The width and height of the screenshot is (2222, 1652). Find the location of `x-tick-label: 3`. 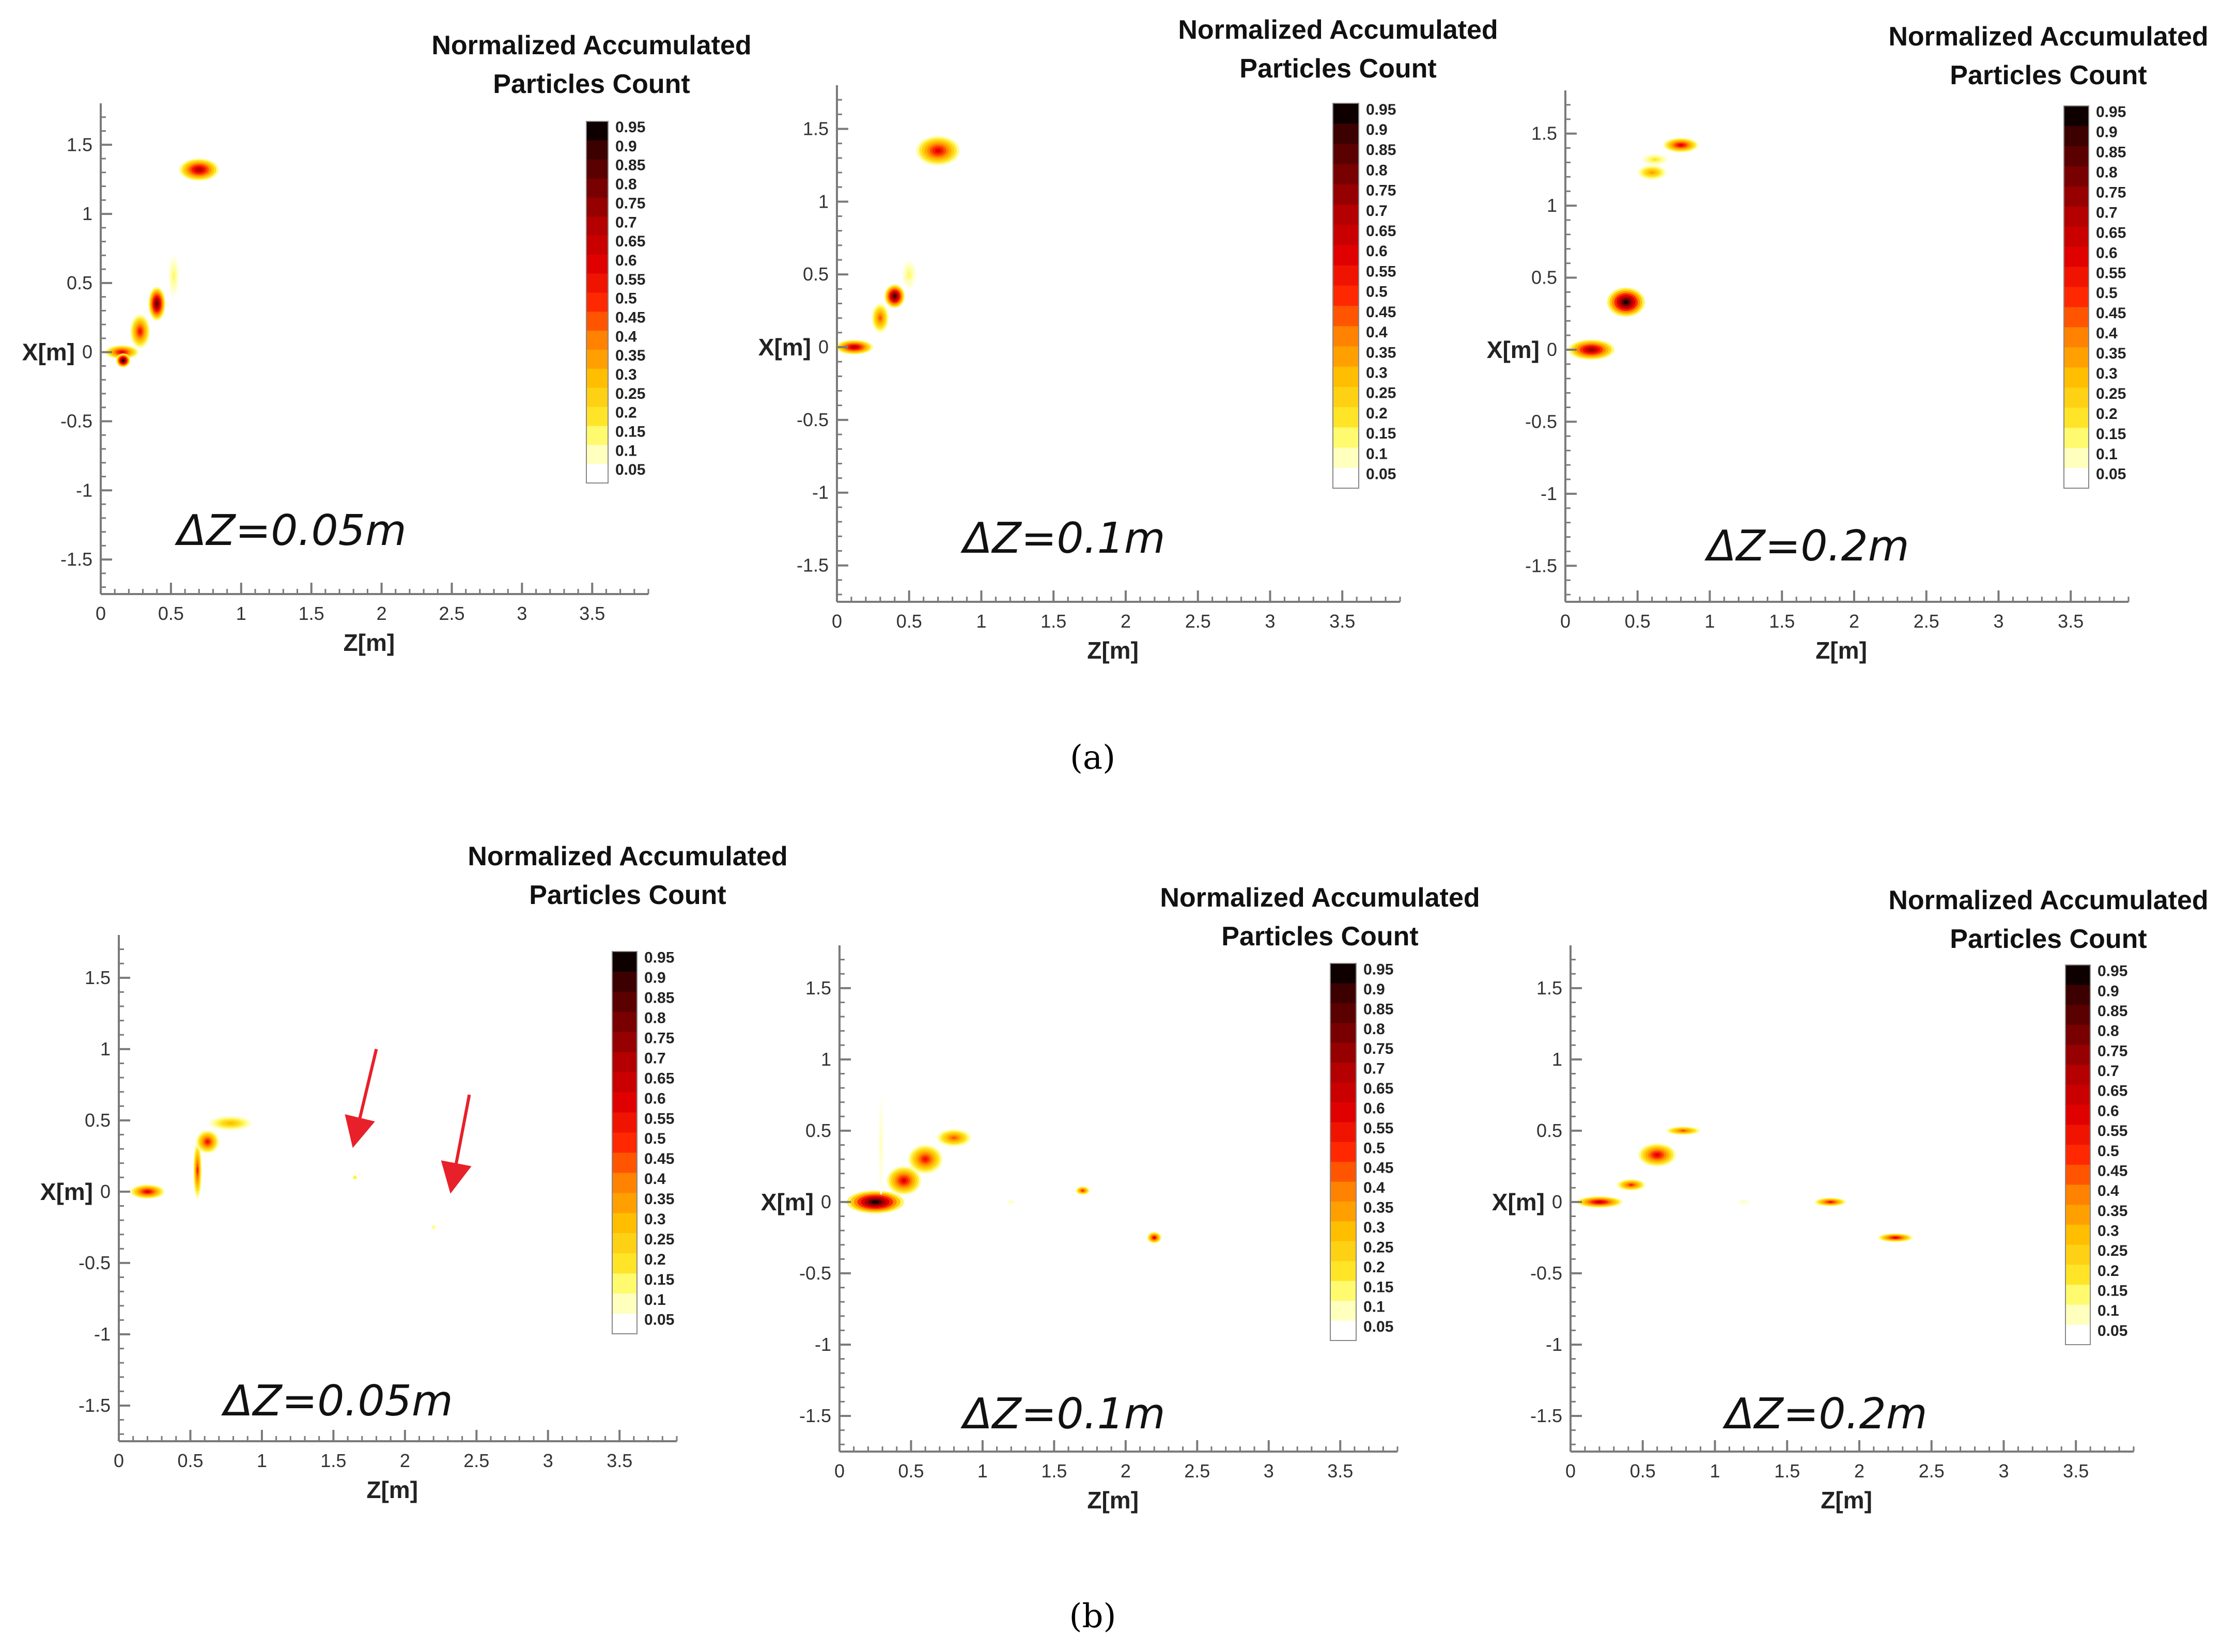

x-tick-label: 3 is located at coordinates (1998, 621).